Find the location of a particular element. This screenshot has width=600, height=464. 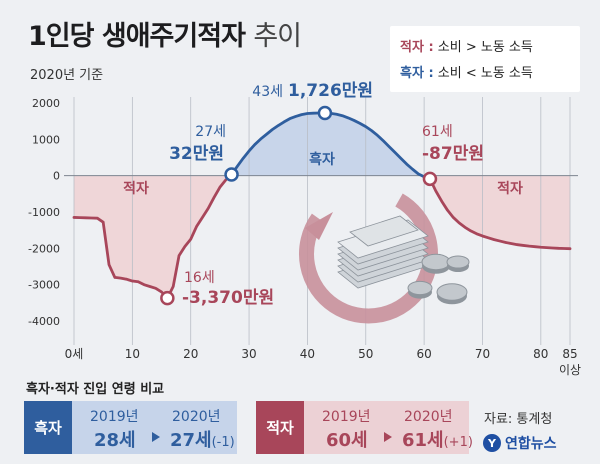

legend-deficit-key: 적자 : is located at coordinates (417, 47).